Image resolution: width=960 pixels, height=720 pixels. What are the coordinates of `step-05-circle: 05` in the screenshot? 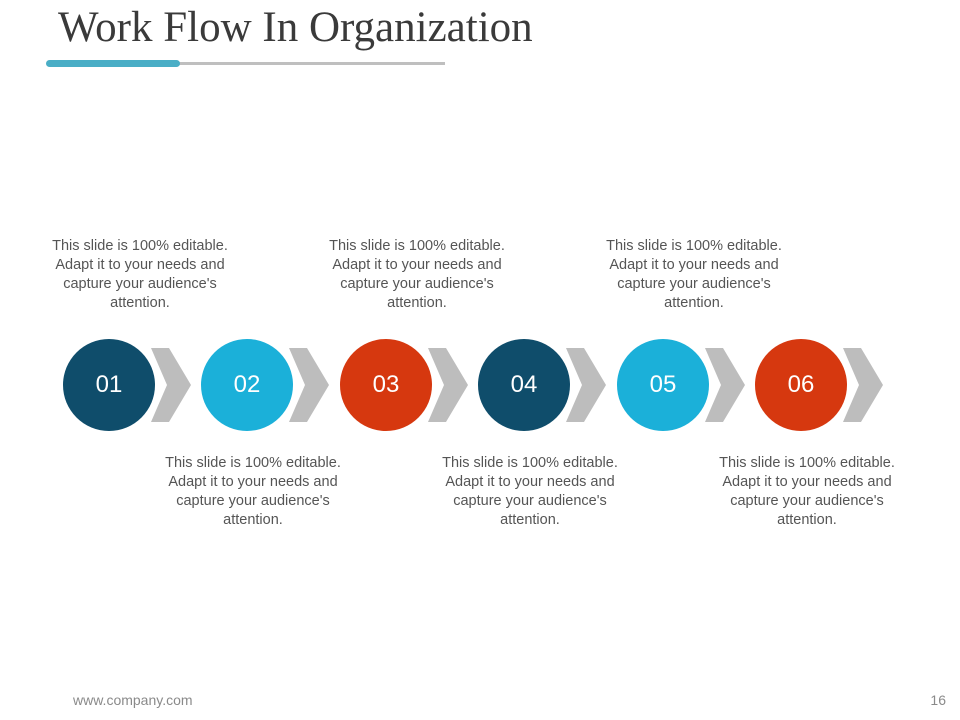 It's located at (663, 385).